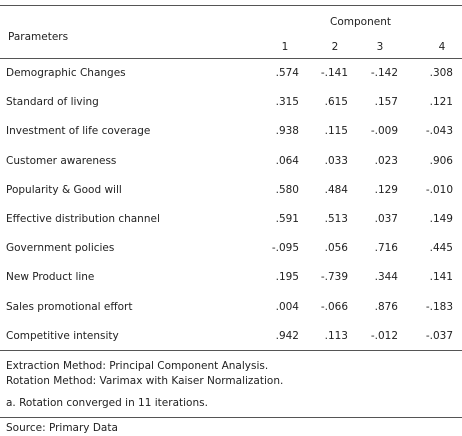 The image size is (462, 436). I want to click on source-note: Source: Primary Data, so click(62, 428).